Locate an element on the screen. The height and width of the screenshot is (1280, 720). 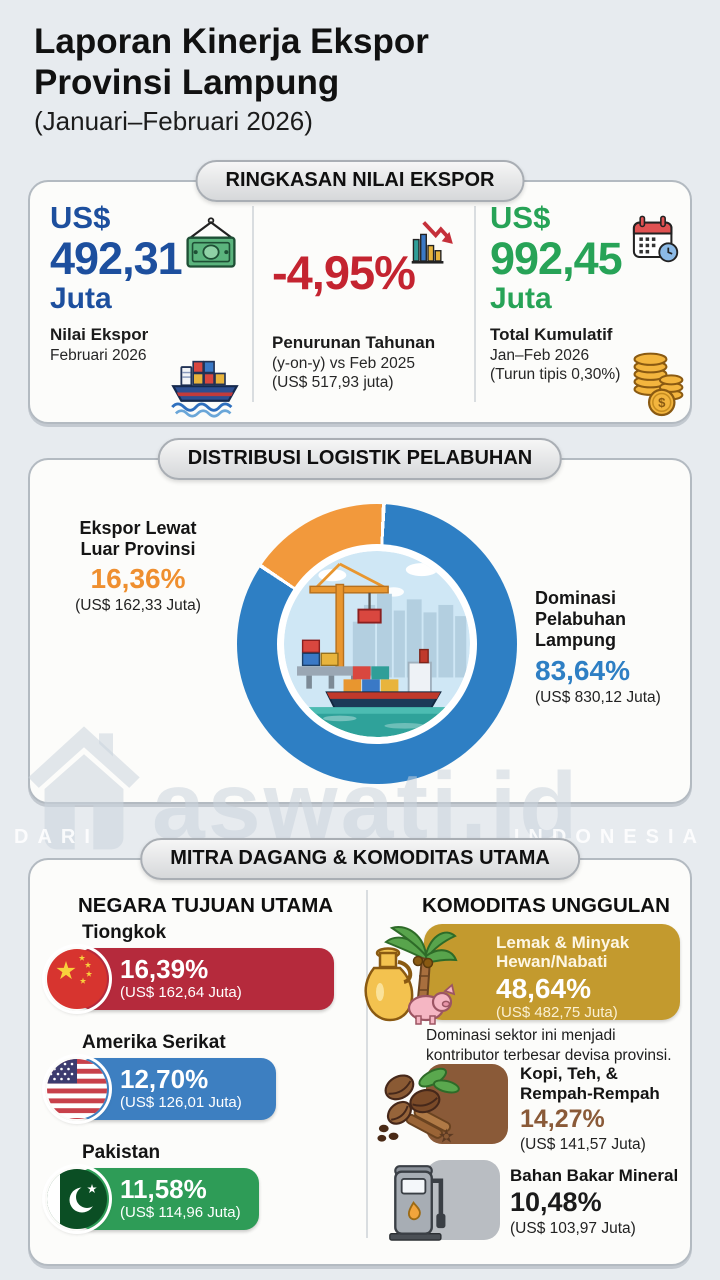
stat2-sublabel1: (y-on-y) vs Feb 2025 is located at coordinates (343, 363).